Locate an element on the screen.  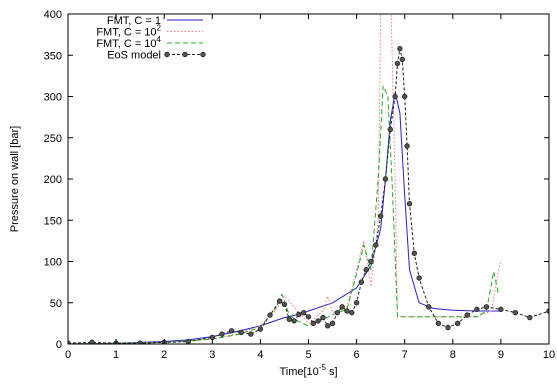
x-tick-label: 3 is located at coordinates (212, 355).